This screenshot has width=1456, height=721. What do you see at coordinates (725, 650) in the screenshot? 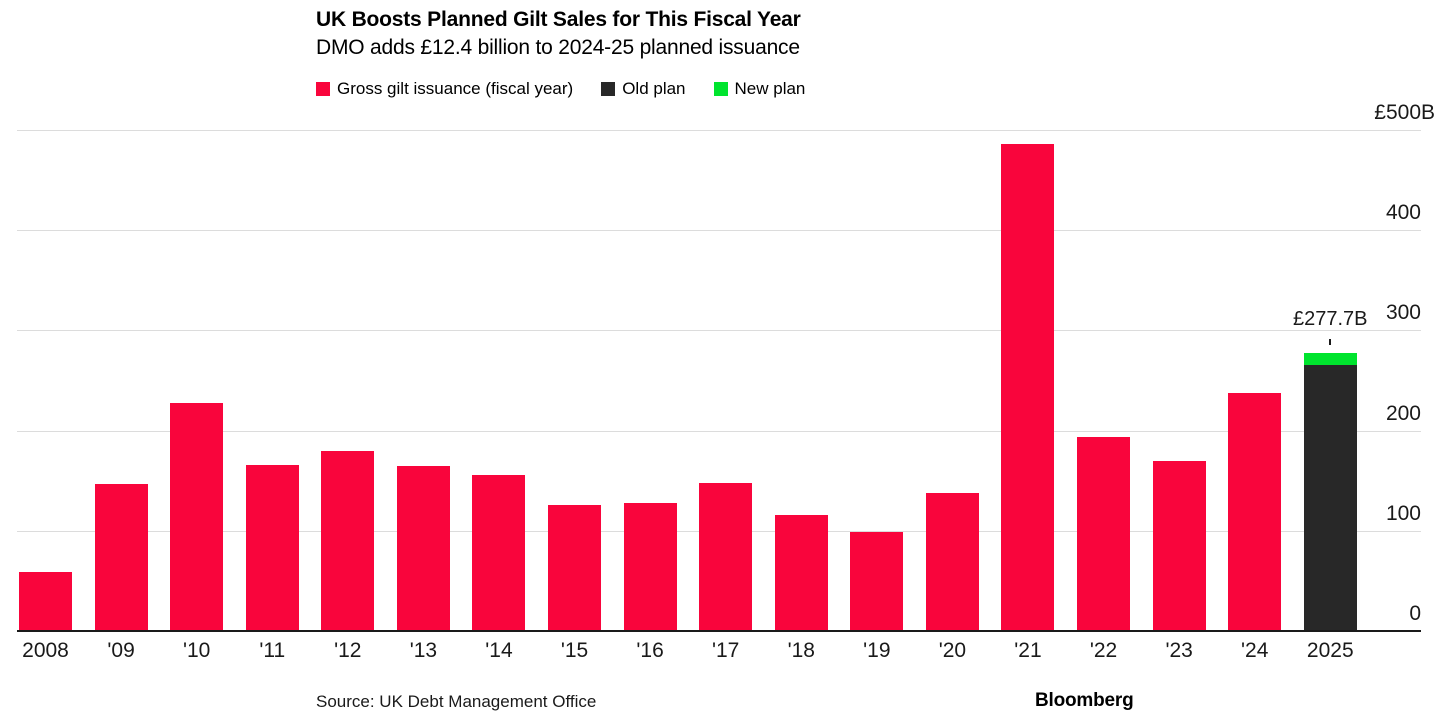
I see `x-axis-tick-label-17: '17` at bounding box center [725, 650].